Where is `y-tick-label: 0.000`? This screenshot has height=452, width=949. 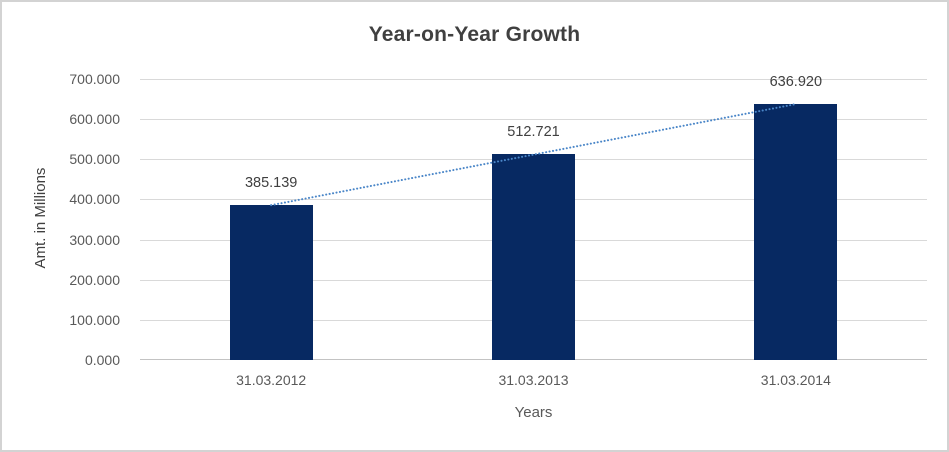
y-tick-label: 0.000 is located at coordinates (102, 360).